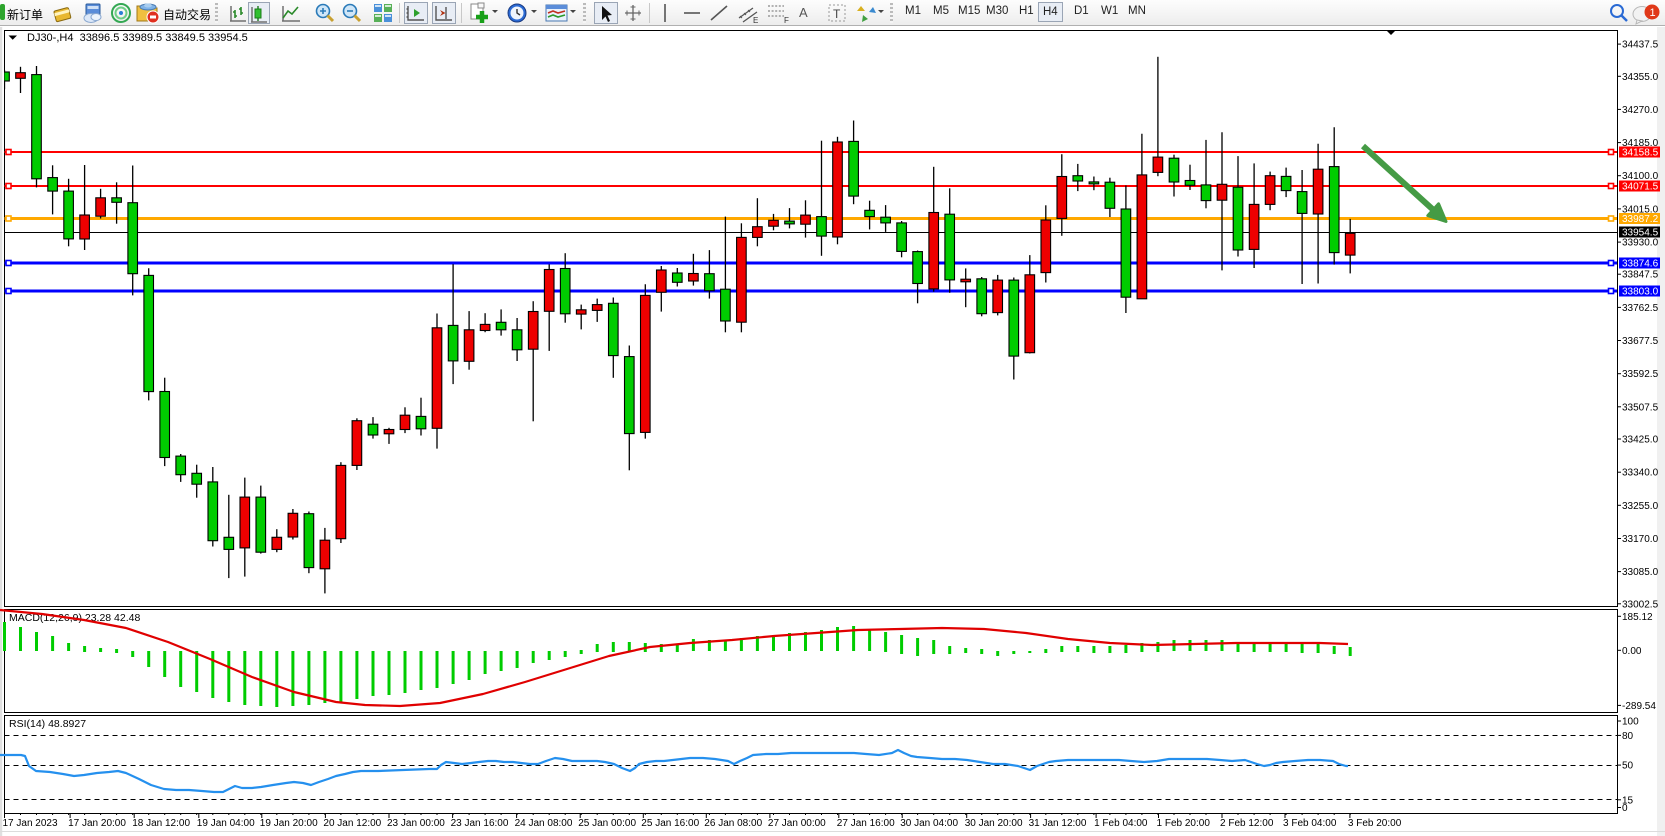  Describe the element at coordinates (480, 823) in the screenshot. I see `svg-text: 23 Jan 16:00` at that location.